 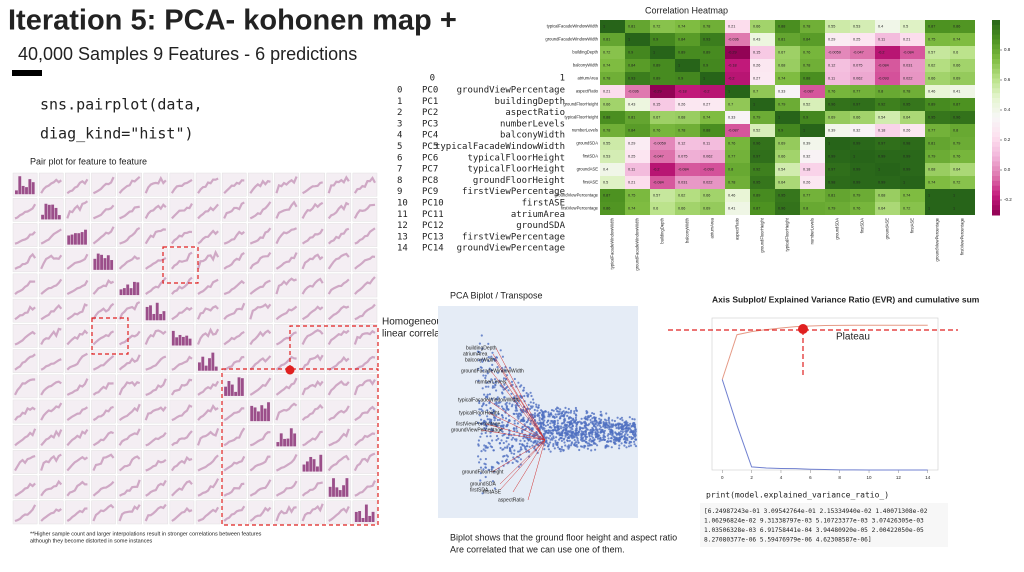 I want to click on feature-label: typicalFacadeWindowWidth, so click(x=489, y=400).